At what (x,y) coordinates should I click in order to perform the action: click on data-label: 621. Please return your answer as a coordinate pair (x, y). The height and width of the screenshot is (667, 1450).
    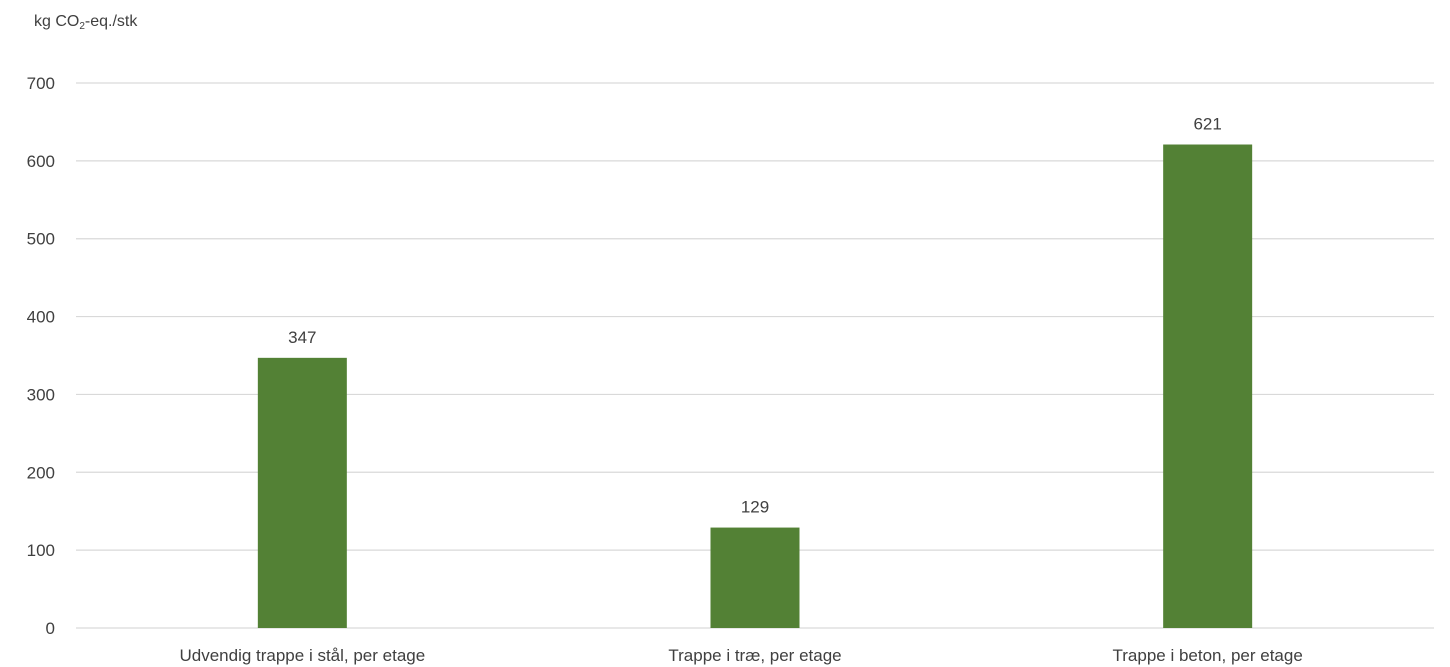
    Looking at the image, I should click on (1207, 124).